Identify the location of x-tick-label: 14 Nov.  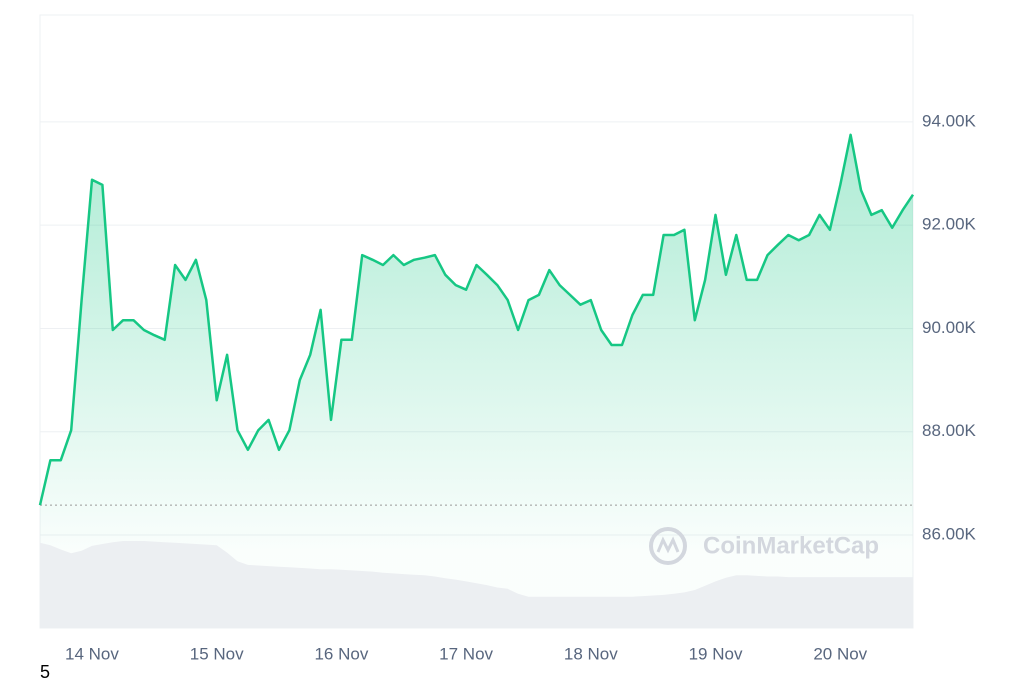
(92, 653).